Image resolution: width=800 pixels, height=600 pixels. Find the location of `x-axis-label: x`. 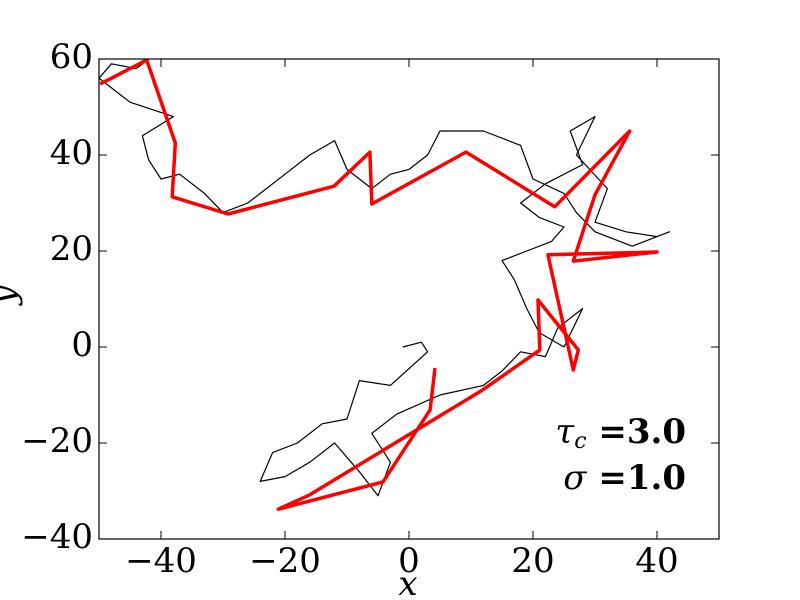

x-axis-label: x is located at coordinates (407, 582).